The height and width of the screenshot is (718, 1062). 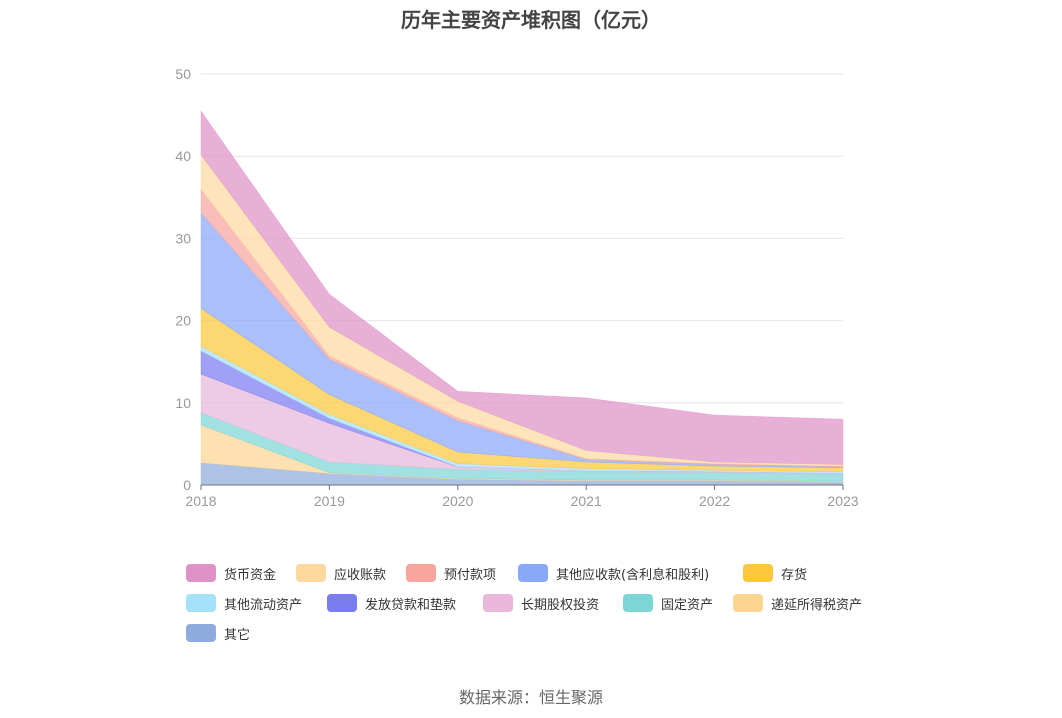 What do you see at coordinates (775, 573) in the screenshot?
I see `legend-item: 存货` at bounding box center [775, 573].